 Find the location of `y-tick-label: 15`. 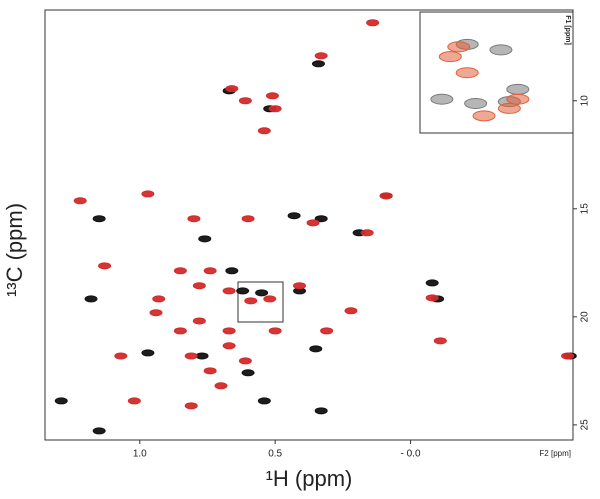

y-tick-label: 15 is located at coordinates (585, 209).